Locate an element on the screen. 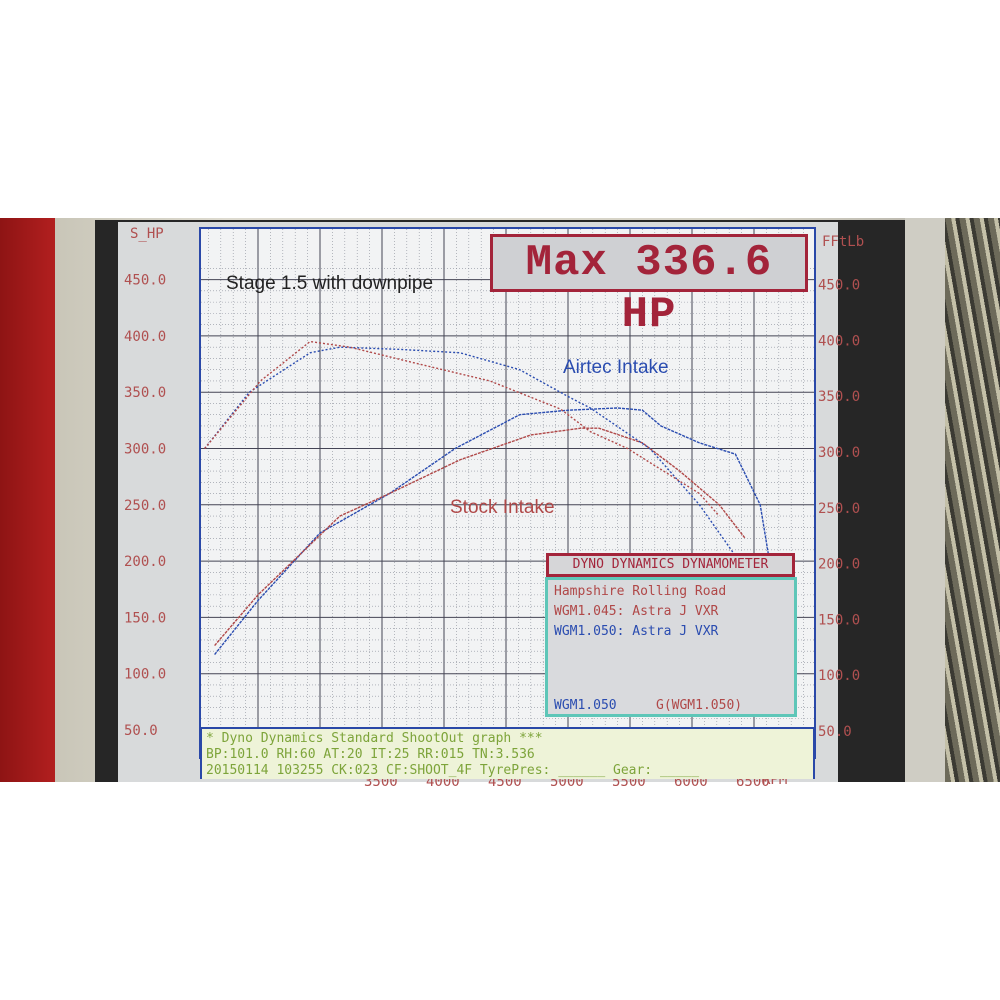 The image size is (1000, 1000). y-tick-label: 350.0 is located at coordinates (145, 393).